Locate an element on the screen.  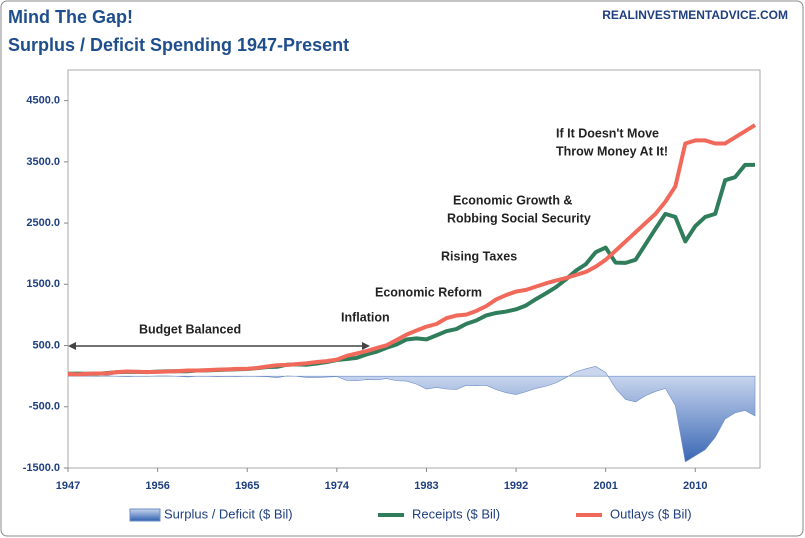
x-tick-label: 1965 is located at coordinates (247, 486).